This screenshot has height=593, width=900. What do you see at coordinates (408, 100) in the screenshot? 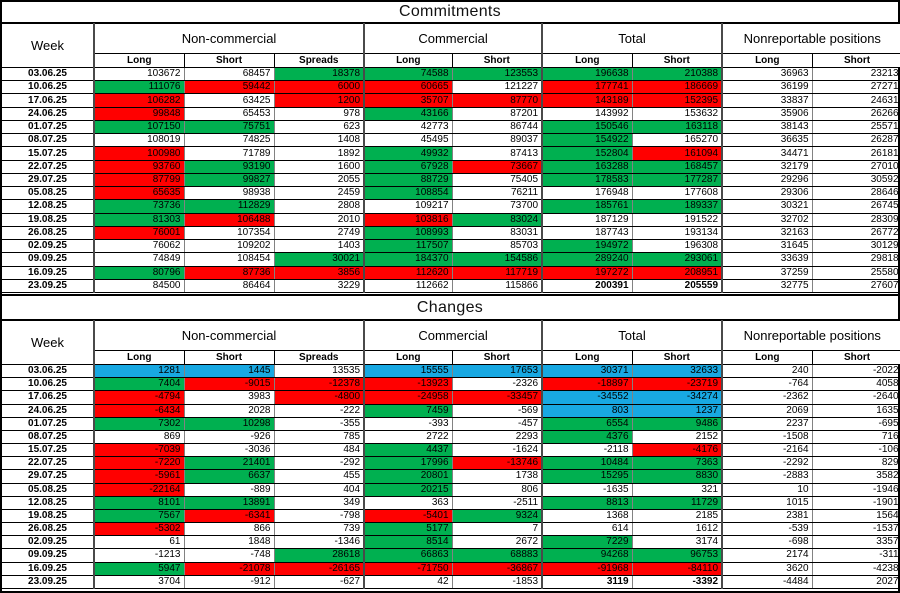
I see `value-cell: 35707` at bounding box center [408, 100].